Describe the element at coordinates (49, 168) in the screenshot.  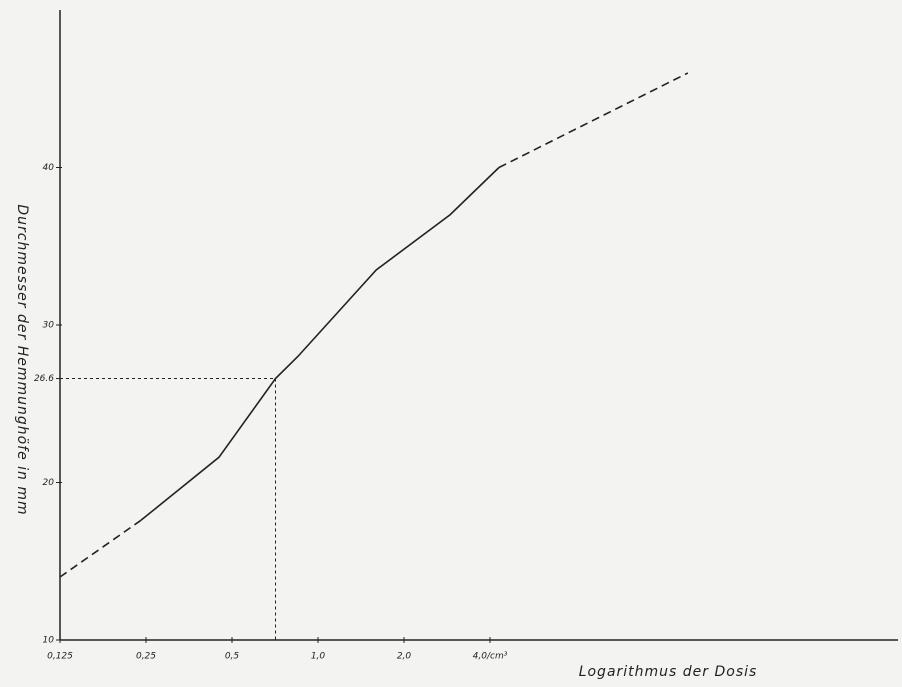
I see `y-tick-label: 40` at that location.